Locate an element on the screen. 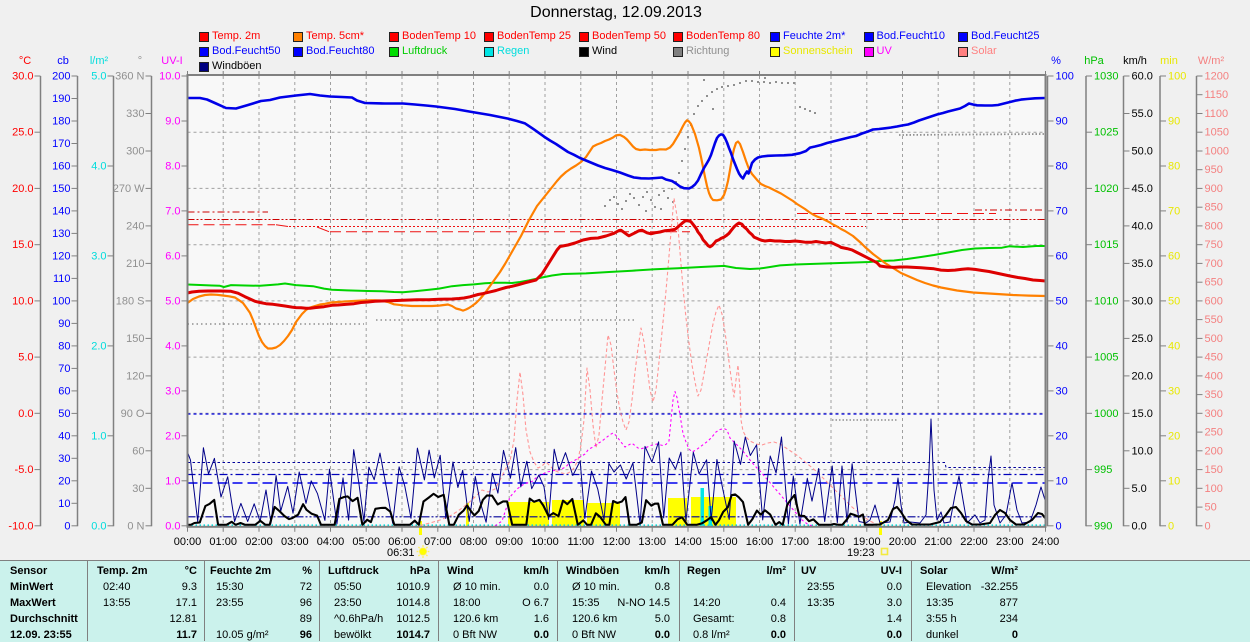 Image resolution: width=1250 pixels, height=642 pixels. svg-text: 200 is located at coordinates (1214, 451).